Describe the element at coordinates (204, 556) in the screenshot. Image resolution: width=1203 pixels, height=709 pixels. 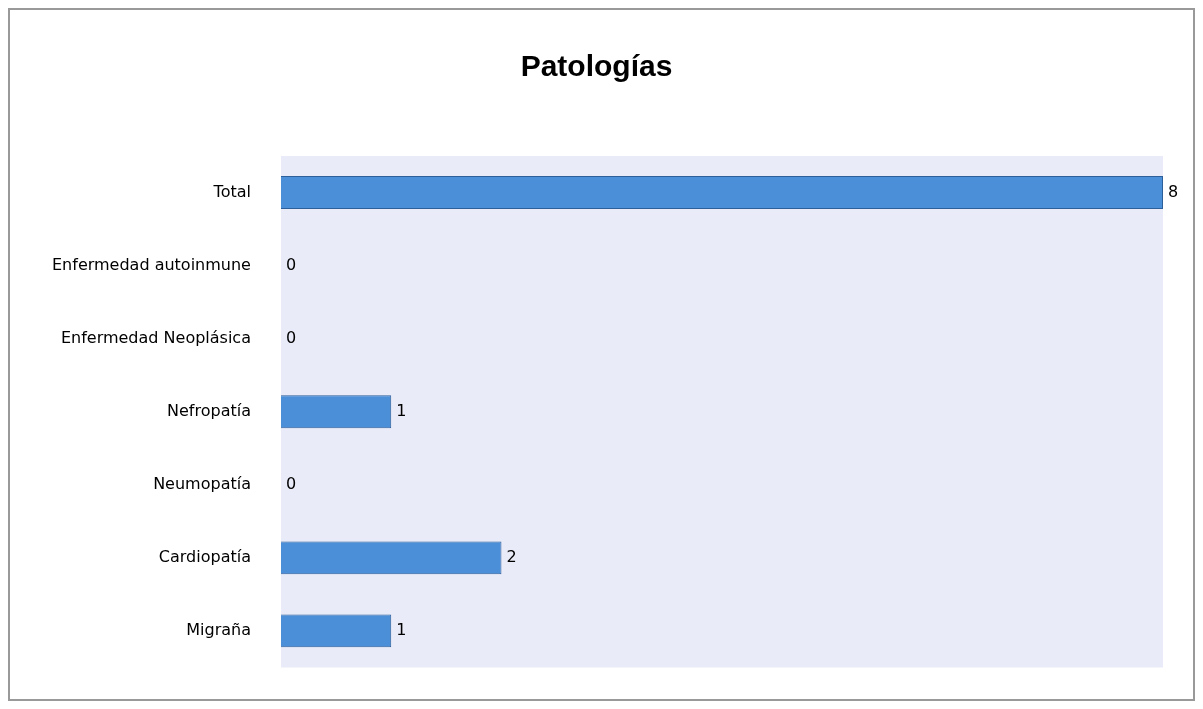
I see `y-tick-label: Cardiopatía` at that location.